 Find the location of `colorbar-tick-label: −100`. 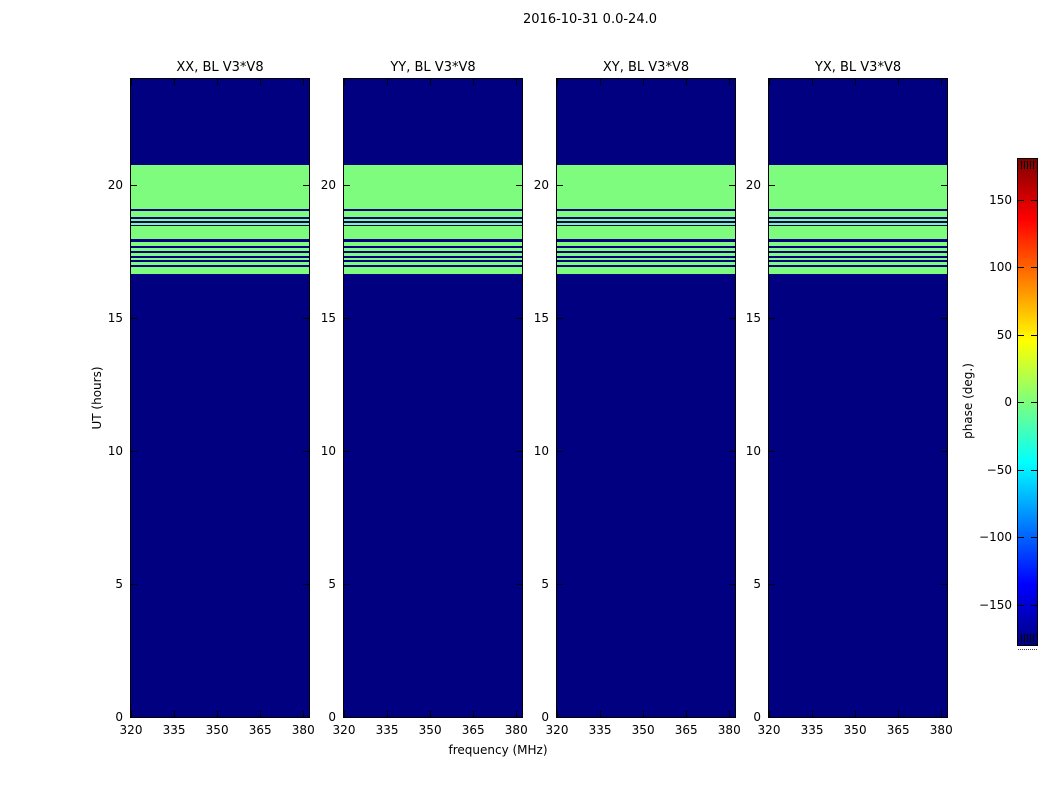

colorbar-tick-label: −100 is located at coordinates (995, 537).